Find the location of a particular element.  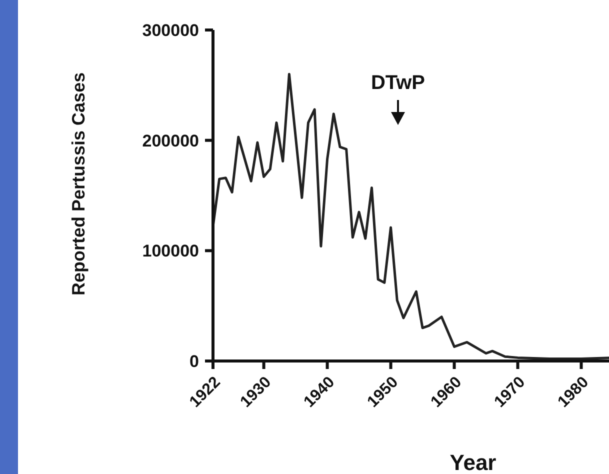

y-tick-label: 0 is located at coordinates (194, 361).